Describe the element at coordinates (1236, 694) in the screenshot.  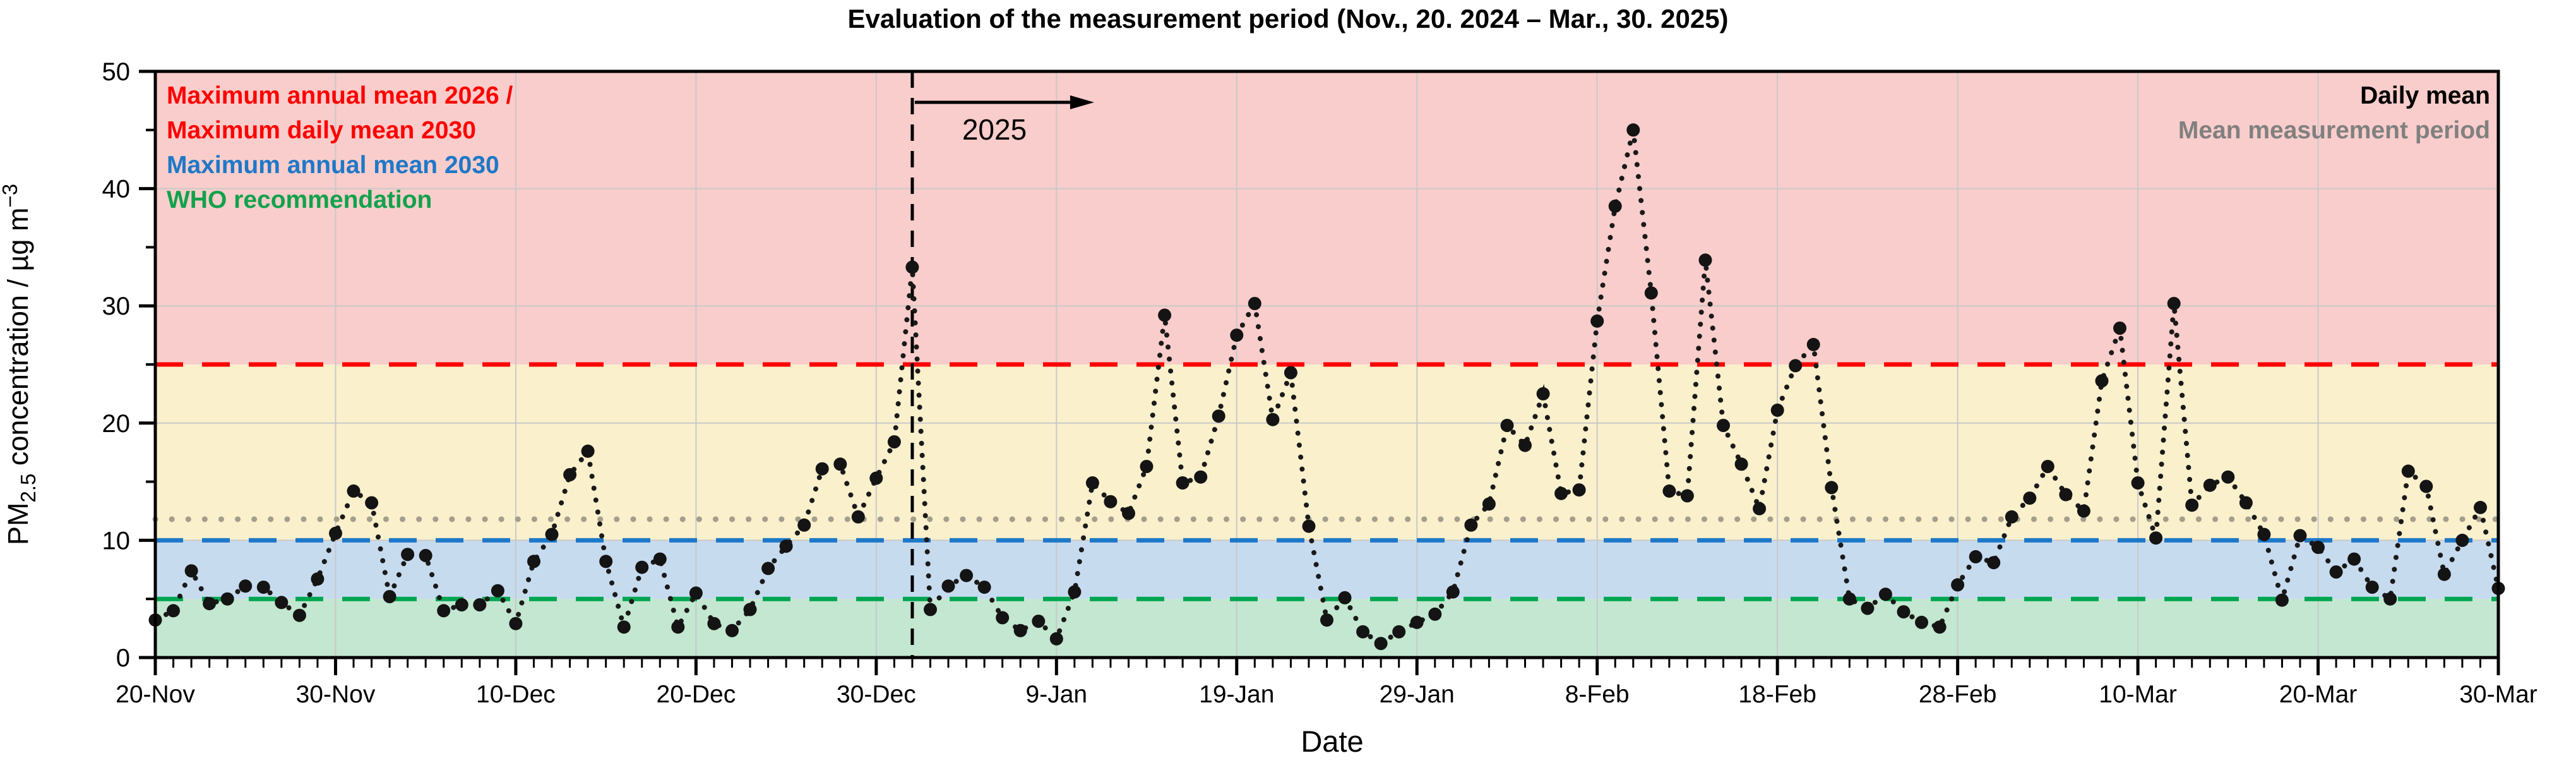
I see `x-tick-label: 19-Jan` at that location.